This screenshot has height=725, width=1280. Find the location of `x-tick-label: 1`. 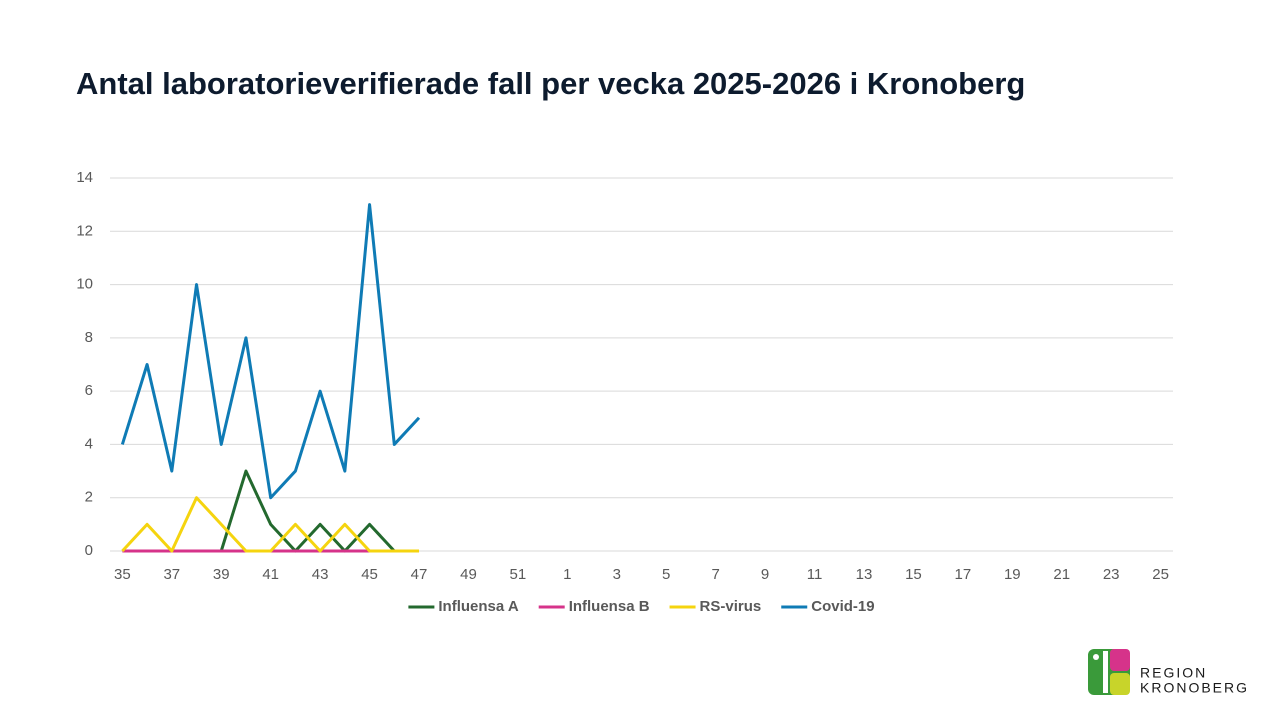

x-tick-label: 1 is located at coordinates (567, 574).